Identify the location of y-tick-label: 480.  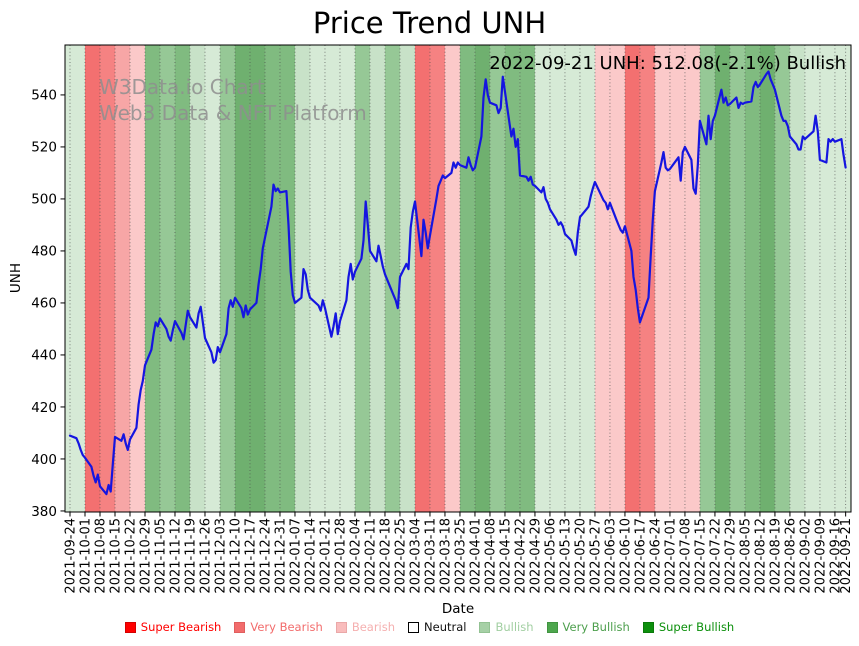
(44, 252).